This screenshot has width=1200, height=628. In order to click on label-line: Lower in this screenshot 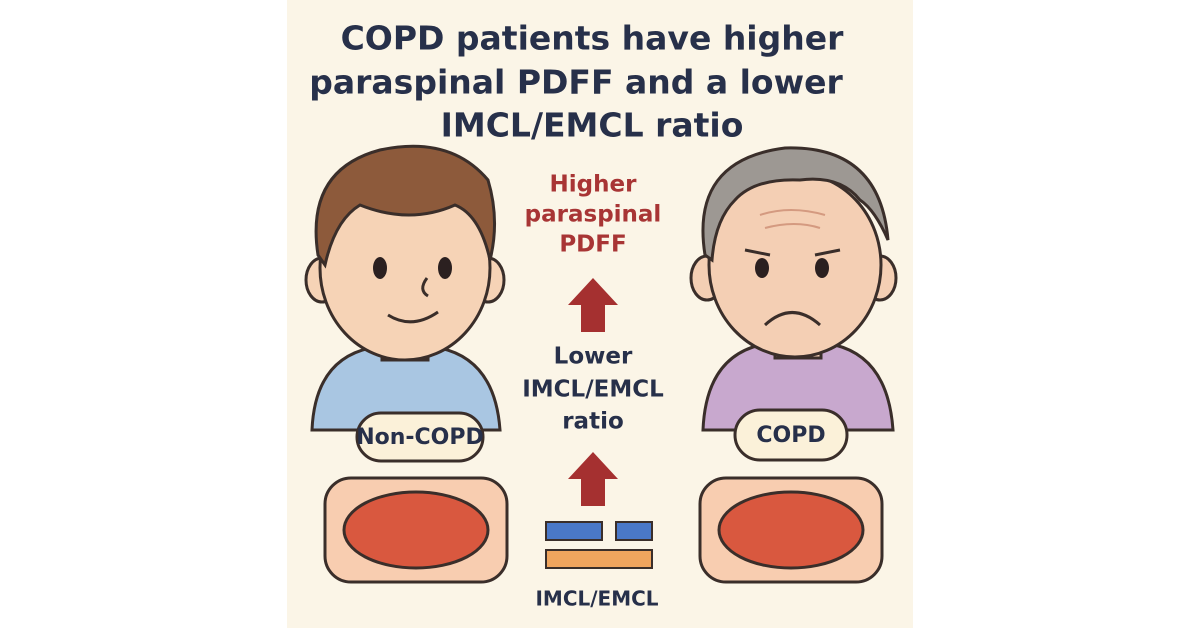, I will do `click(593, 357)`.